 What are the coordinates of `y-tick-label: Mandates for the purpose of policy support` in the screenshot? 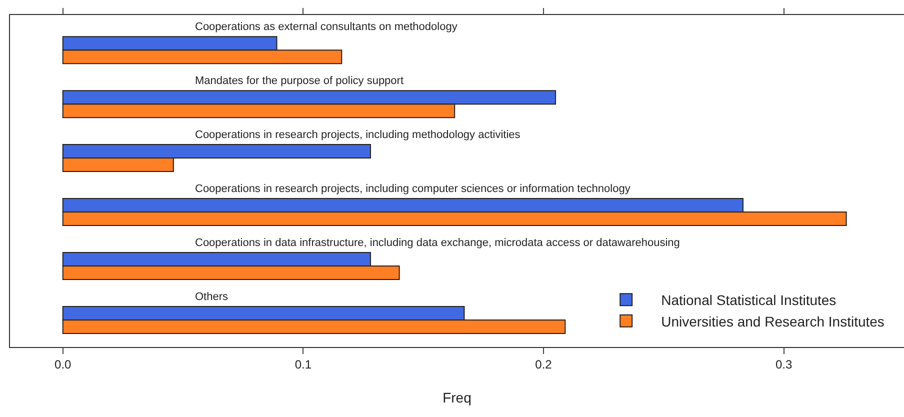 It's located at (299, 81).